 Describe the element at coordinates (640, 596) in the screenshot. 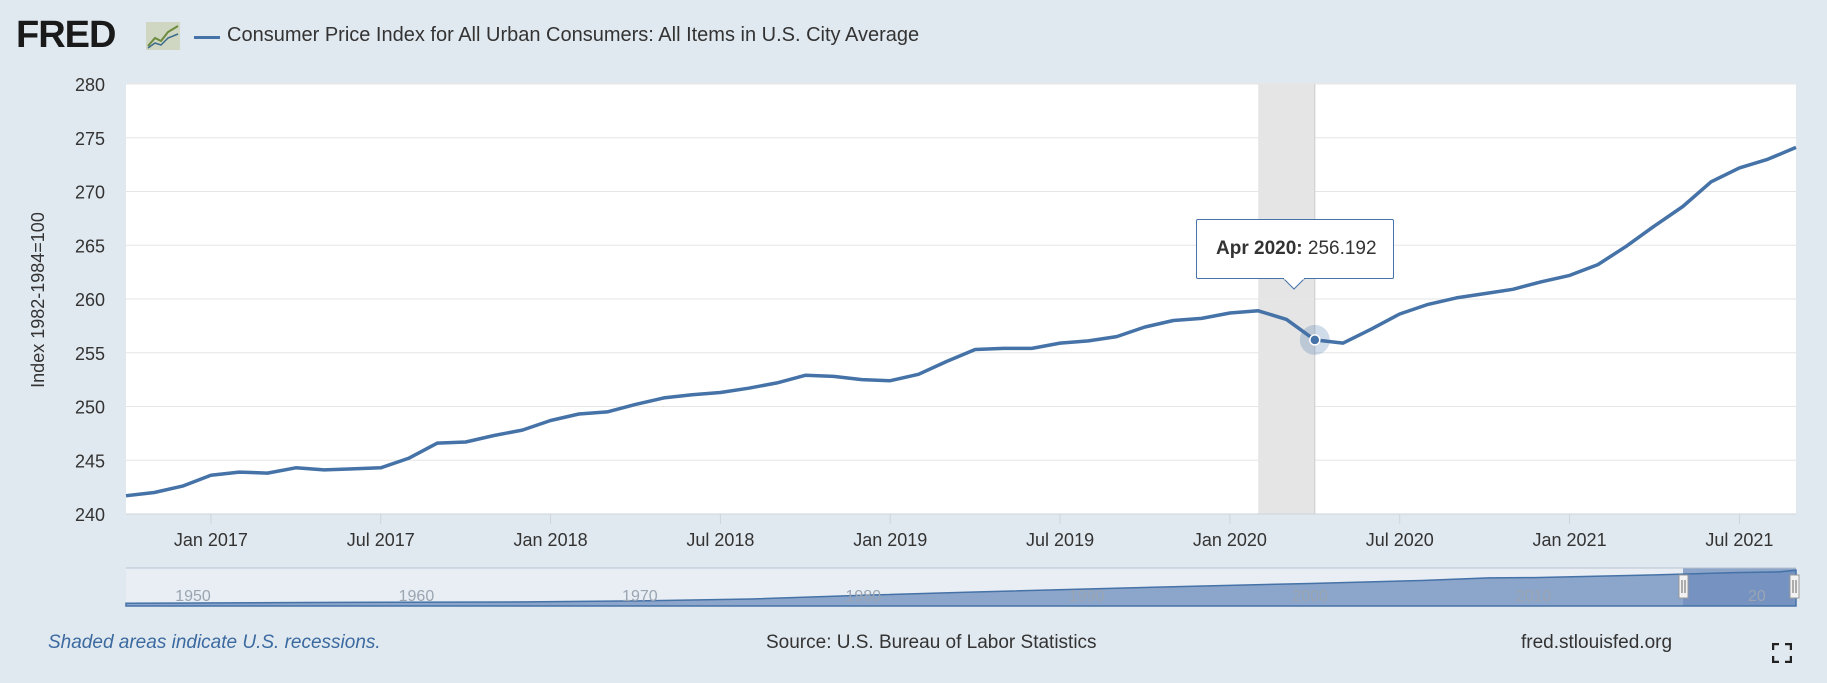

I see `navigator-year-label: 1970` at that location.